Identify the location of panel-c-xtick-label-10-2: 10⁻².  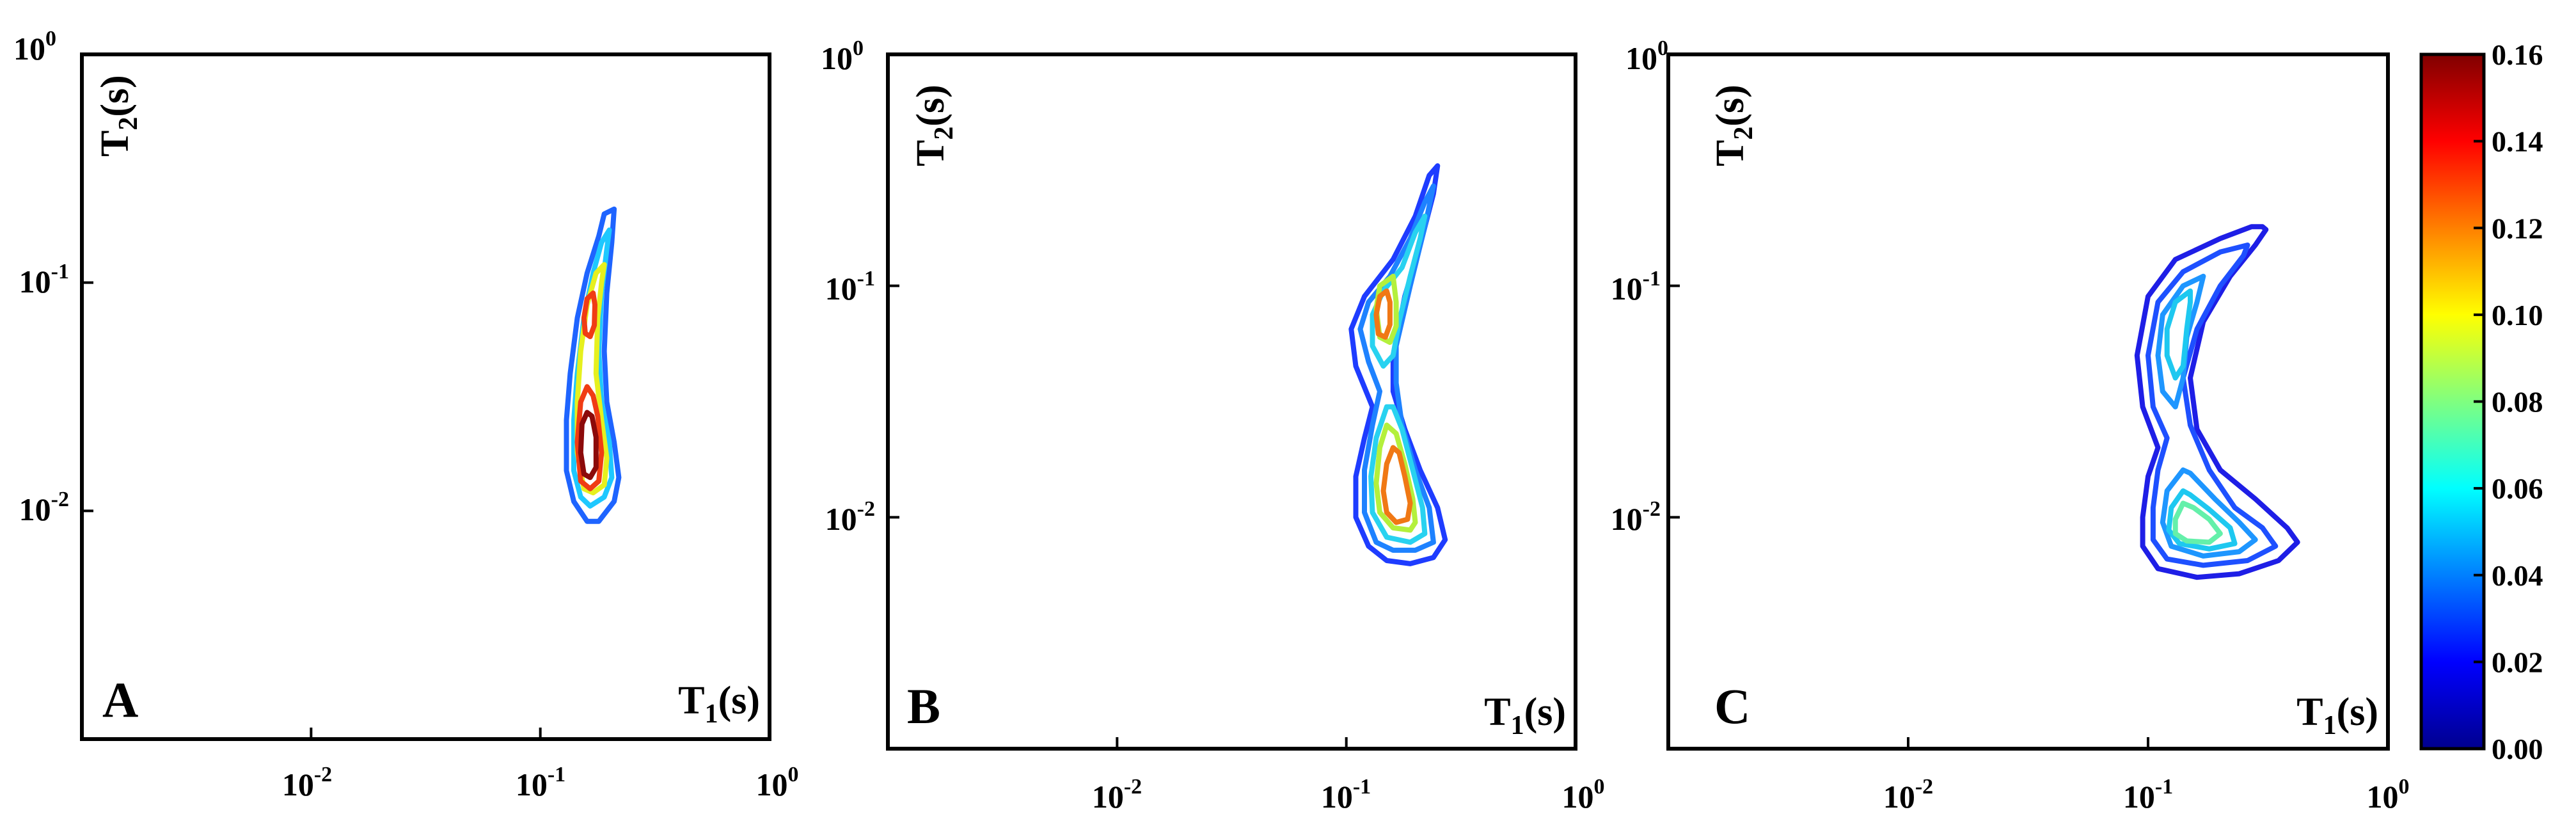
(1908, 795).